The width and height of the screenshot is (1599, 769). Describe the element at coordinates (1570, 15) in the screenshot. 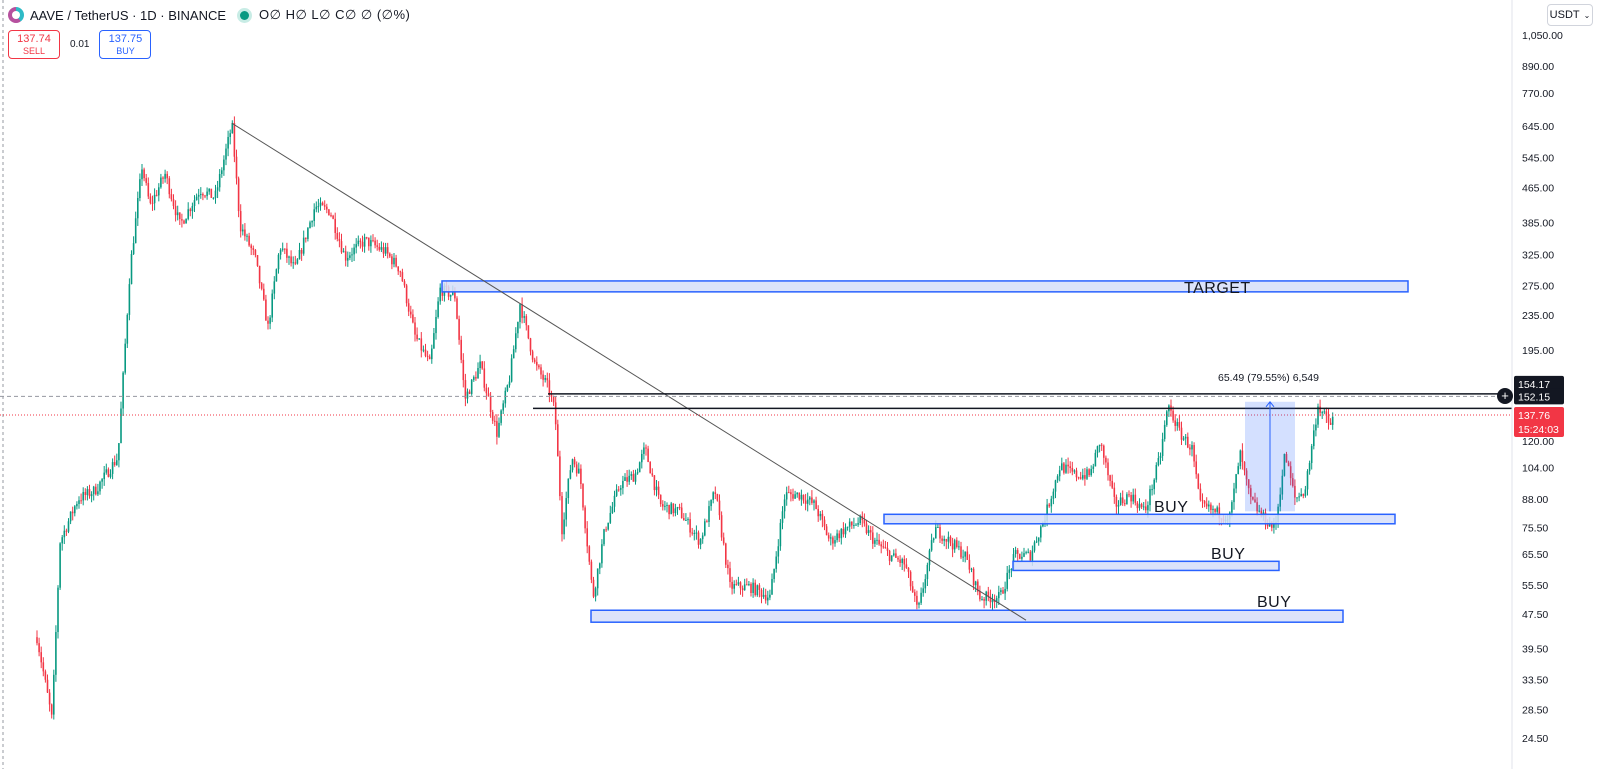

I see `currency-select: USDT ⌄` at that location.